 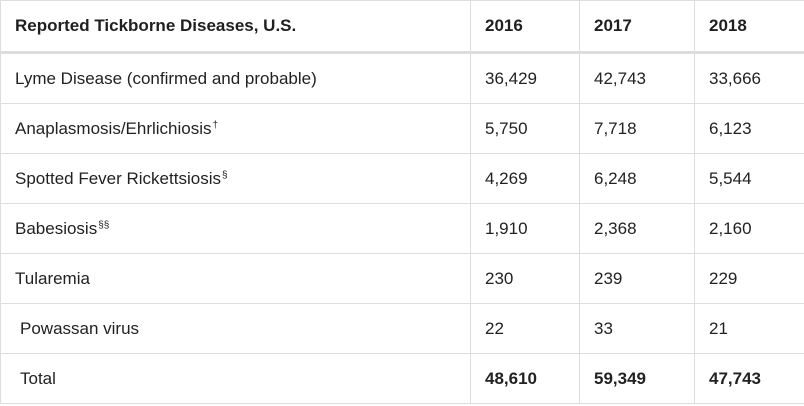 I want to click on disease-name: Tularemia, so click(x=52, y=278).